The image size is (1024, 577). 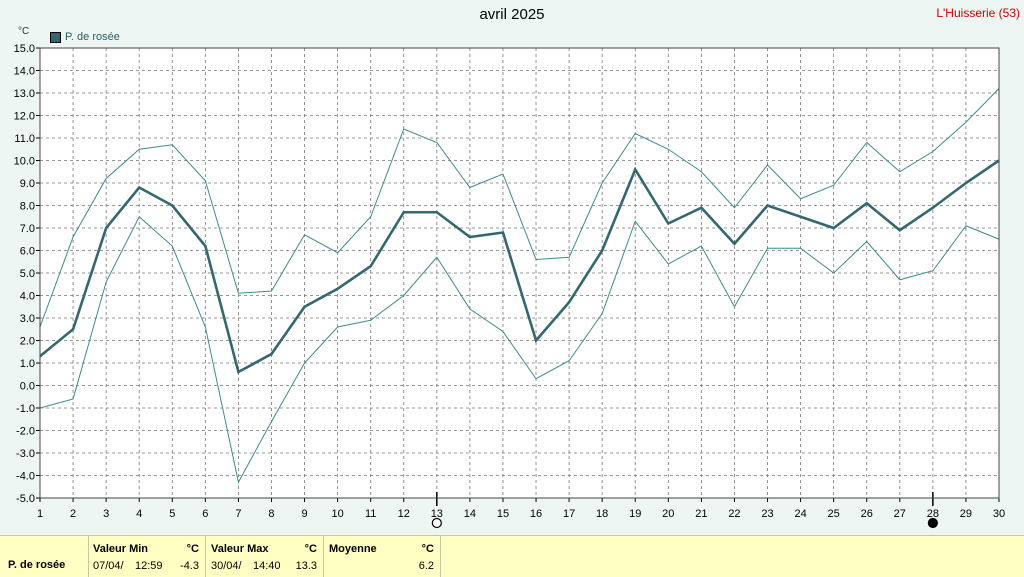 I want to click on x-tick-label: 22, so click(x=734, y=514).